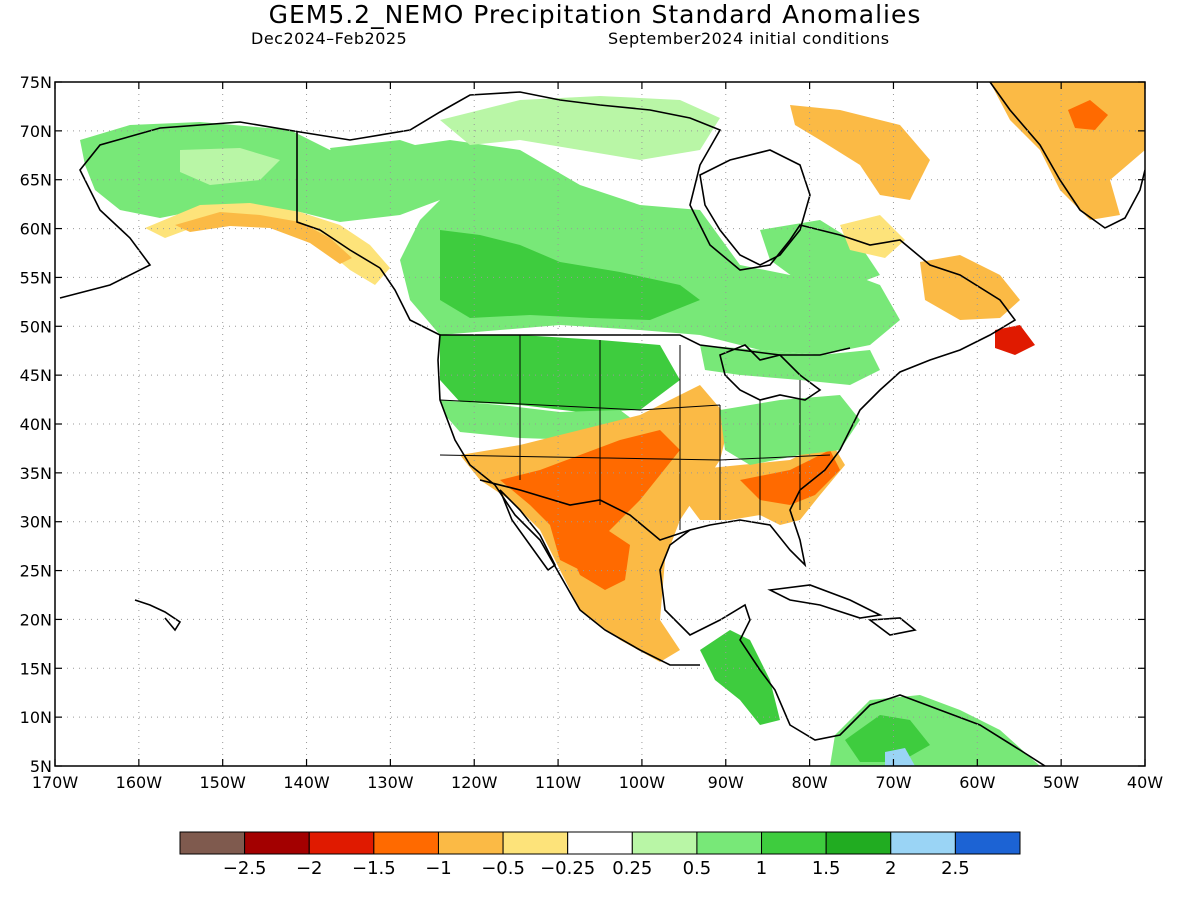 The height and width of the screenshot is (900, 1200). Describe the element at coordinates (893, 782) in the screenshot. I see `lon-label: 70W` at that location.